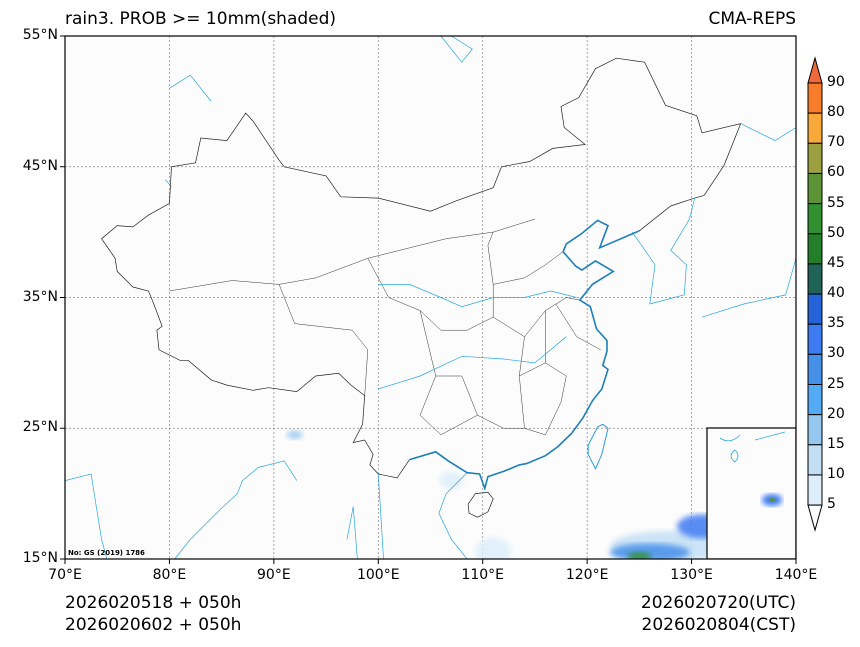 The height and width of the screenshot is (647, 860). Describe the element at coordinates (836, 202) in the screenshot. I see `colorbar-label: 55` at that location.